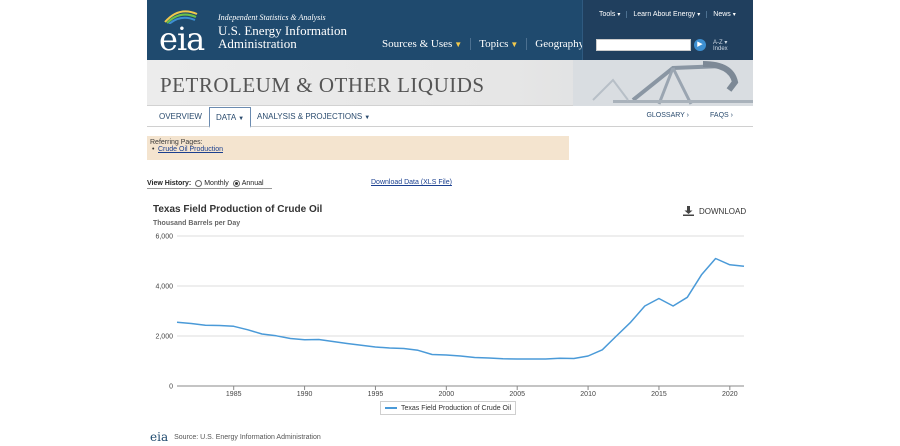 Image resolution: width=900 pixels, height=446 pixels. Describe the element at coordinates (643, 45) in the screenshot. I see `search-input` at that location.